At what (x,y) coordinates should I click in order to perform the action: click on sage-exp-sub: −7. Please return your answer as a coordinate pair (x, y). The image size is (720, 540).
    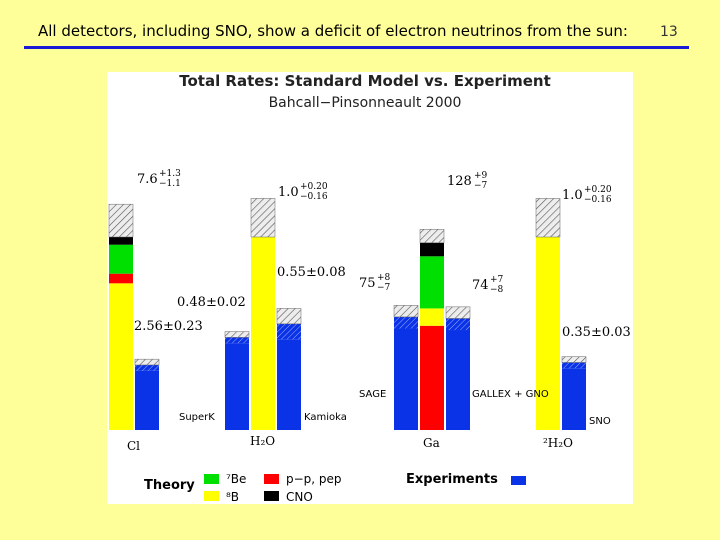
    Looking at the image, I should click on (384, 288).